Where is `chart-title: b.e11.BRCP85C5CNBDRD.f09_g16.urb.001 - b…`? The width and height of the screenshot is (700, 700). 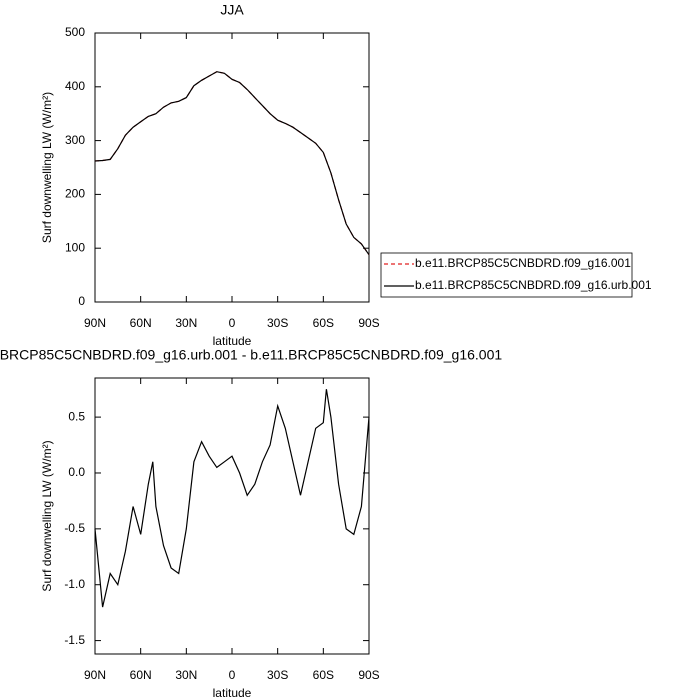 chart-title: b.e11.BRCP85C5CNBDRD.f09_g16.urb.001 - b… is located at coordinates (251, 355).